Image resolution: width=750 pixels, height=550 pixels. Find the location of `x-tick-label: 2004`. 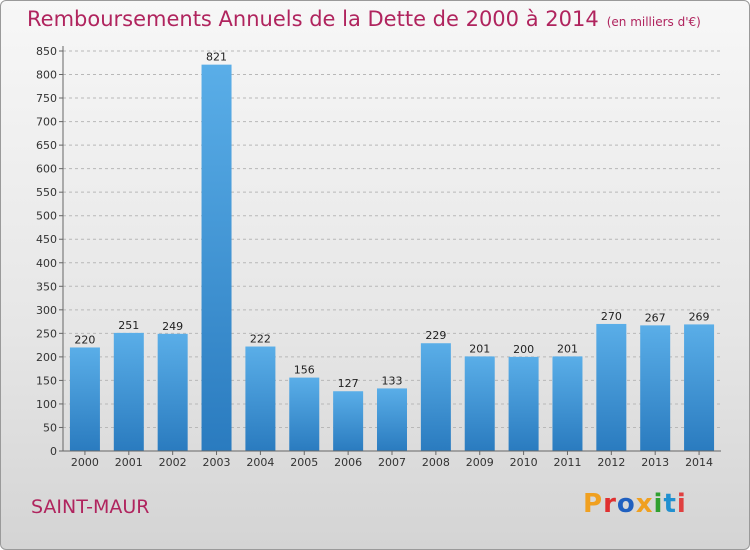

x-tick-label: 2004 is located at coordinates (260, 462).